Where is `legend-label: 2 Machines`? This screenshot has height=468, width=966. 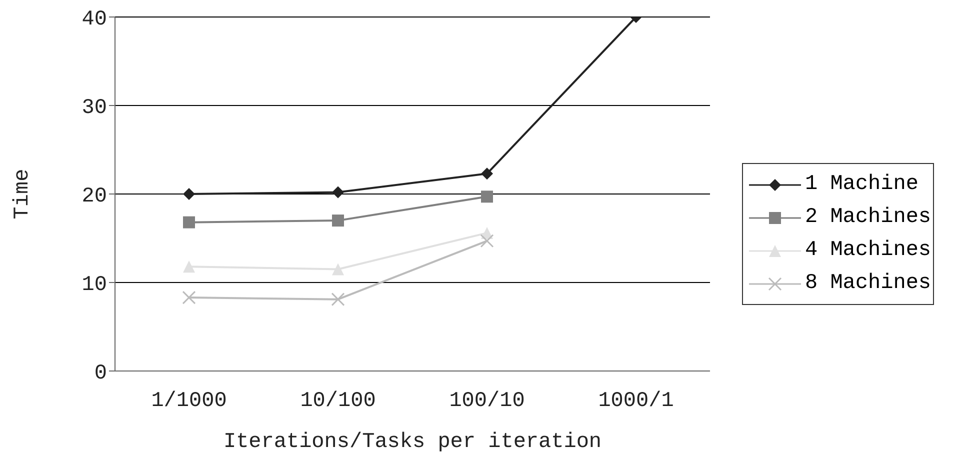 legend-label: 2 Machines is located at coordinates (868, 217).